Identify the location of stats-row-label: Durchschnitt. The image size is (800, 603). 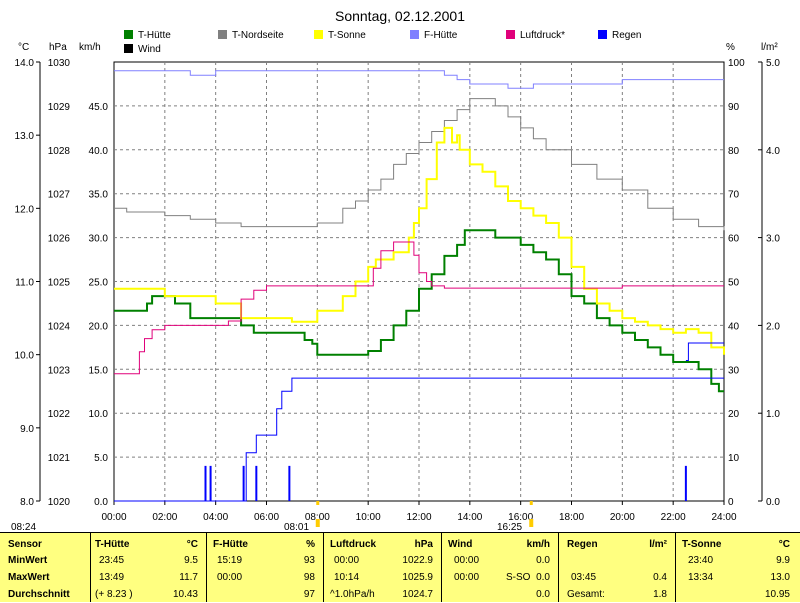
(39, 594).